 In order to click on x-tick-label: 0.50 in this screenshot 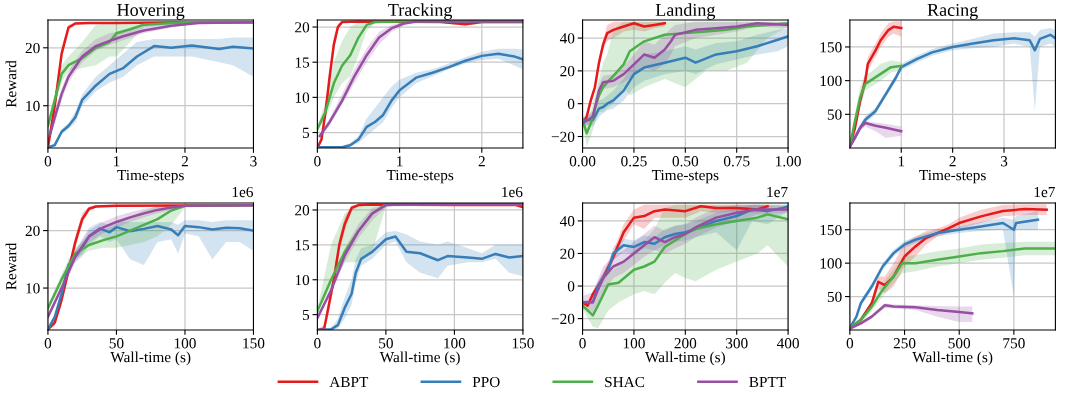, I will do `click(685, 161)`.